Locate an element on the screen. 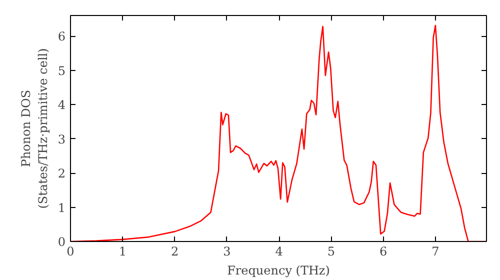 The image size is (500, 280). y-axis-title: Phonon DOS (States/THz·primitive cell) is located at coordinates (34, 128).